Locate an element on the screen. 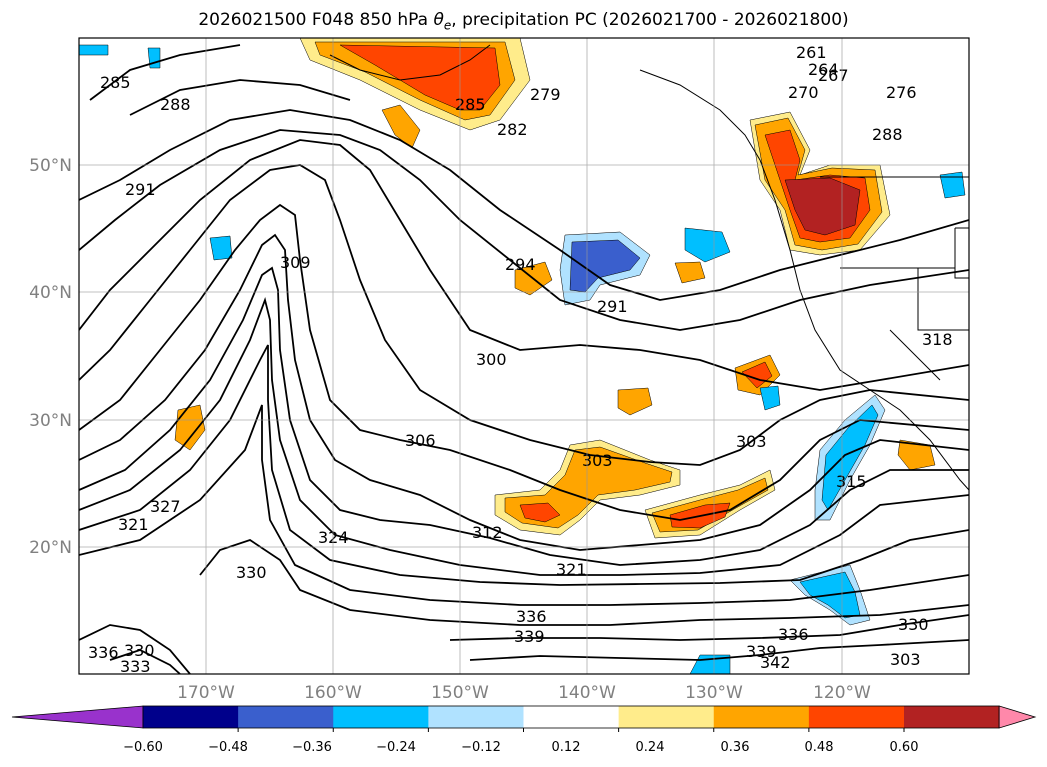  fill-neg-smallD is located at coordinates (154, 58).